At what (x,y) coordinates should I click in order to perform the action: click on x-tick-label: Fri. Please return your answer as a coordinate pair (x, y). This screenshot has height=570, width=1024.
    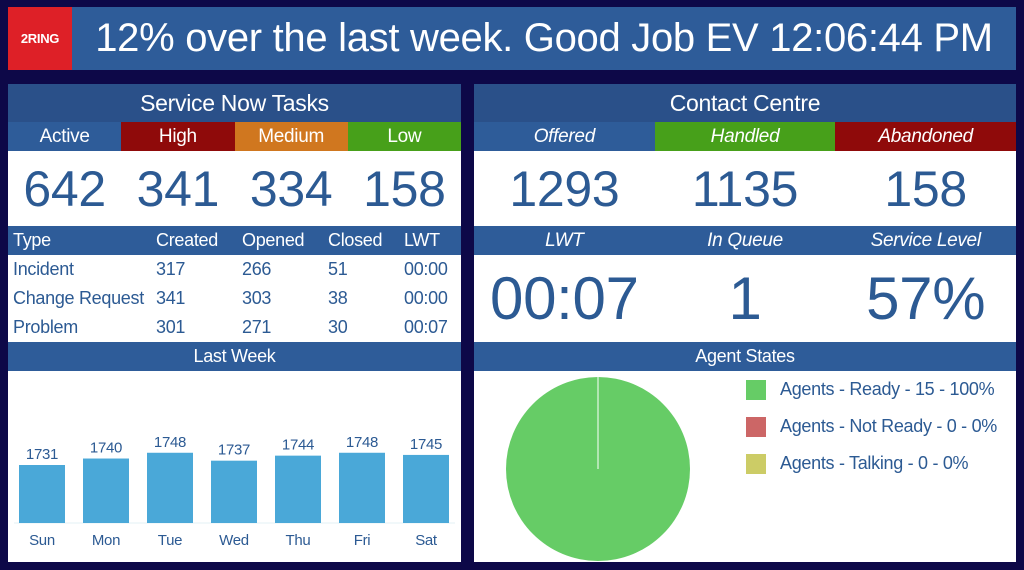
    Looking at the image, I should click on (362, 540).